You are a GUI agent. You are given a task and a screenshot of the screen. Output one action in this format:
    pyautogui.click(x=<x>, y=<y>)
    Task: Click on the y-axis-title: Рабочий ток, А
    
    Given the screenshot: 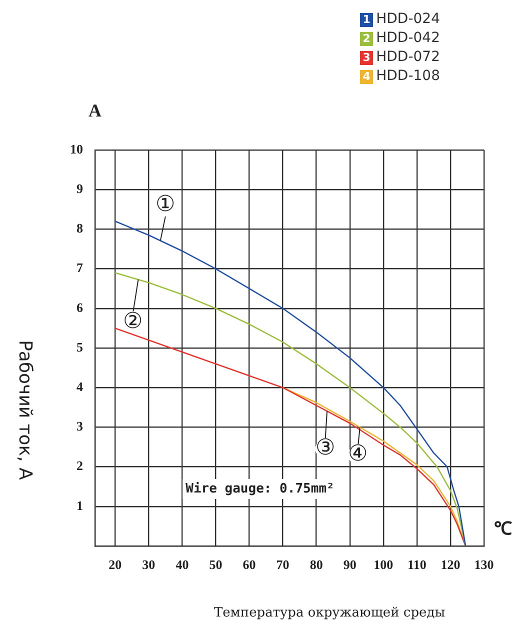 What is the action you would take?
    pyautogui.click(x=25, y=410)
    